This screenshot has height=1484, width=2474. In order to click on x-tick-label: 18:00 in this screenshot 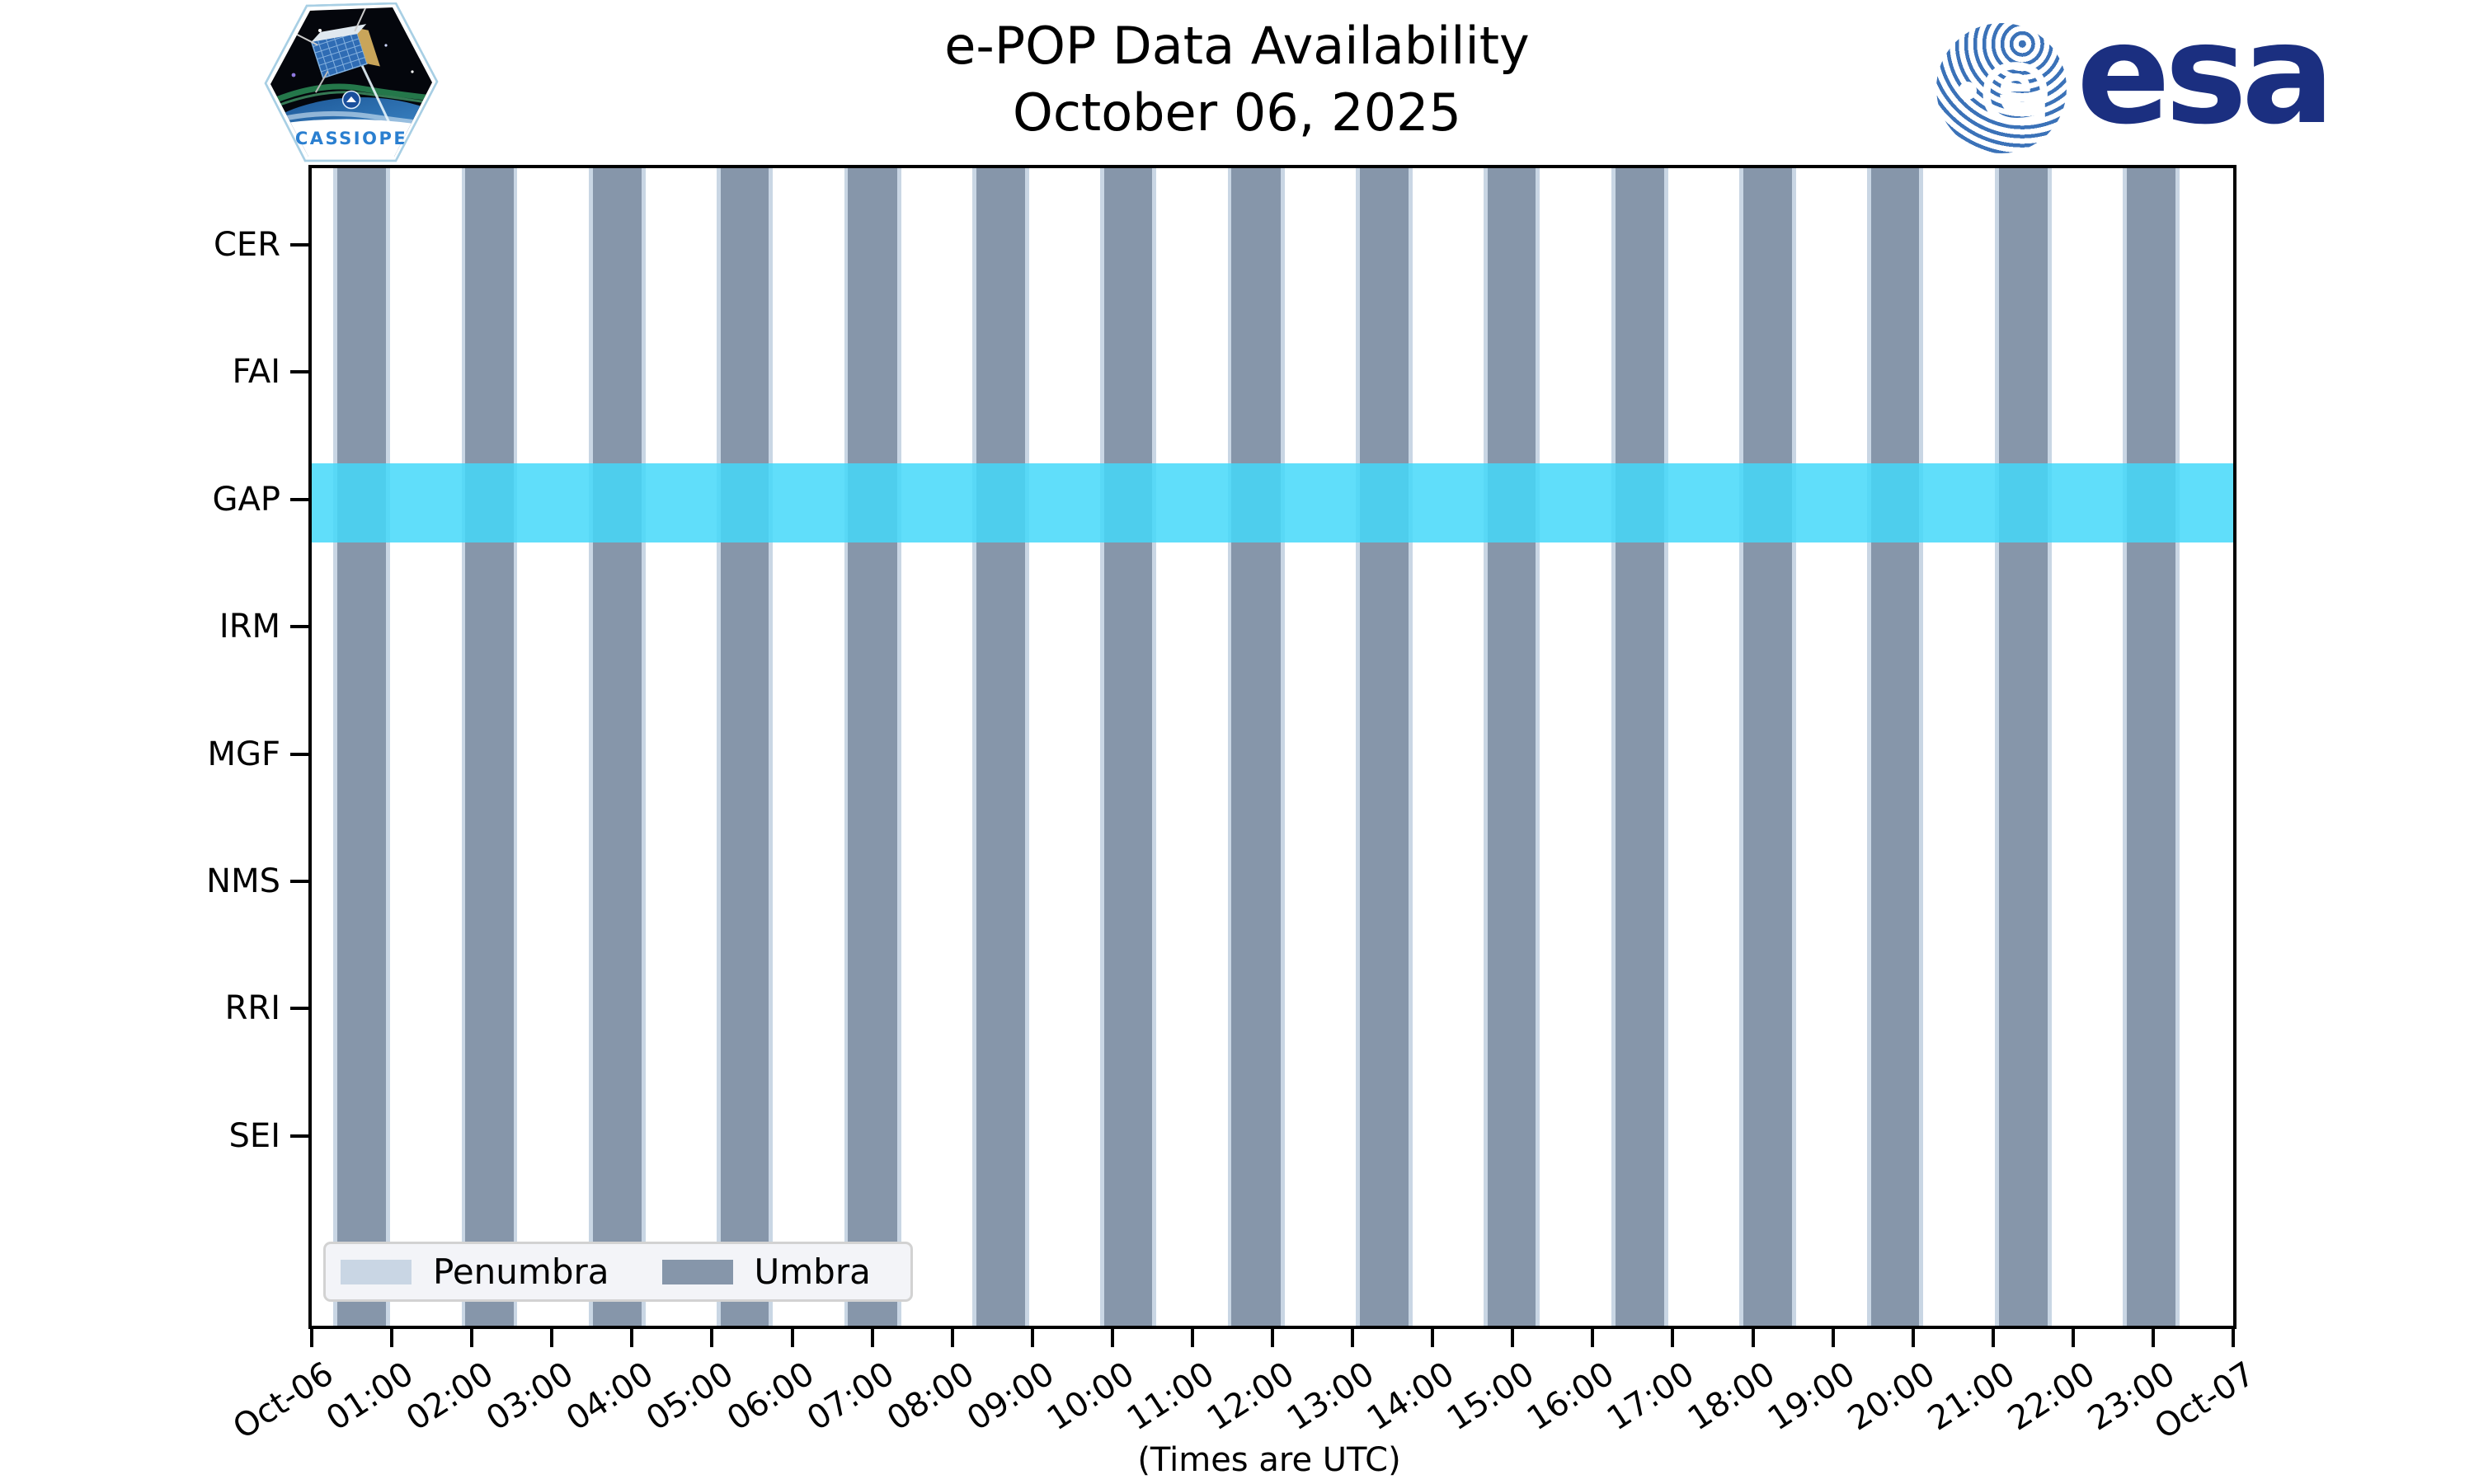, I will do `click(1731, 1397)`.